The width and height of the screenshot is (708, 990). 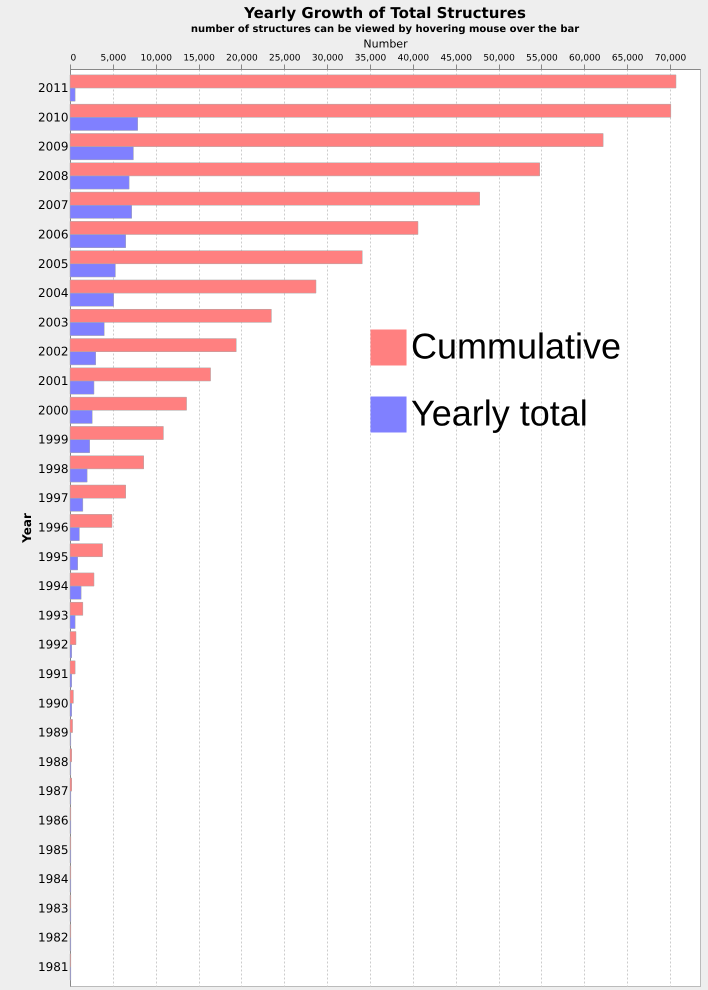 I want to click on x-tick-label: 0, so click(x=73, y=59).